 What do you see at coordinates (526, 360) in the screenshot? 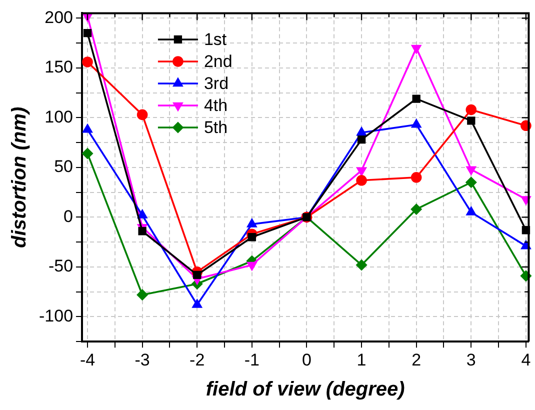
I see `x-tick-label: 4` at bounding box center [526, 360].